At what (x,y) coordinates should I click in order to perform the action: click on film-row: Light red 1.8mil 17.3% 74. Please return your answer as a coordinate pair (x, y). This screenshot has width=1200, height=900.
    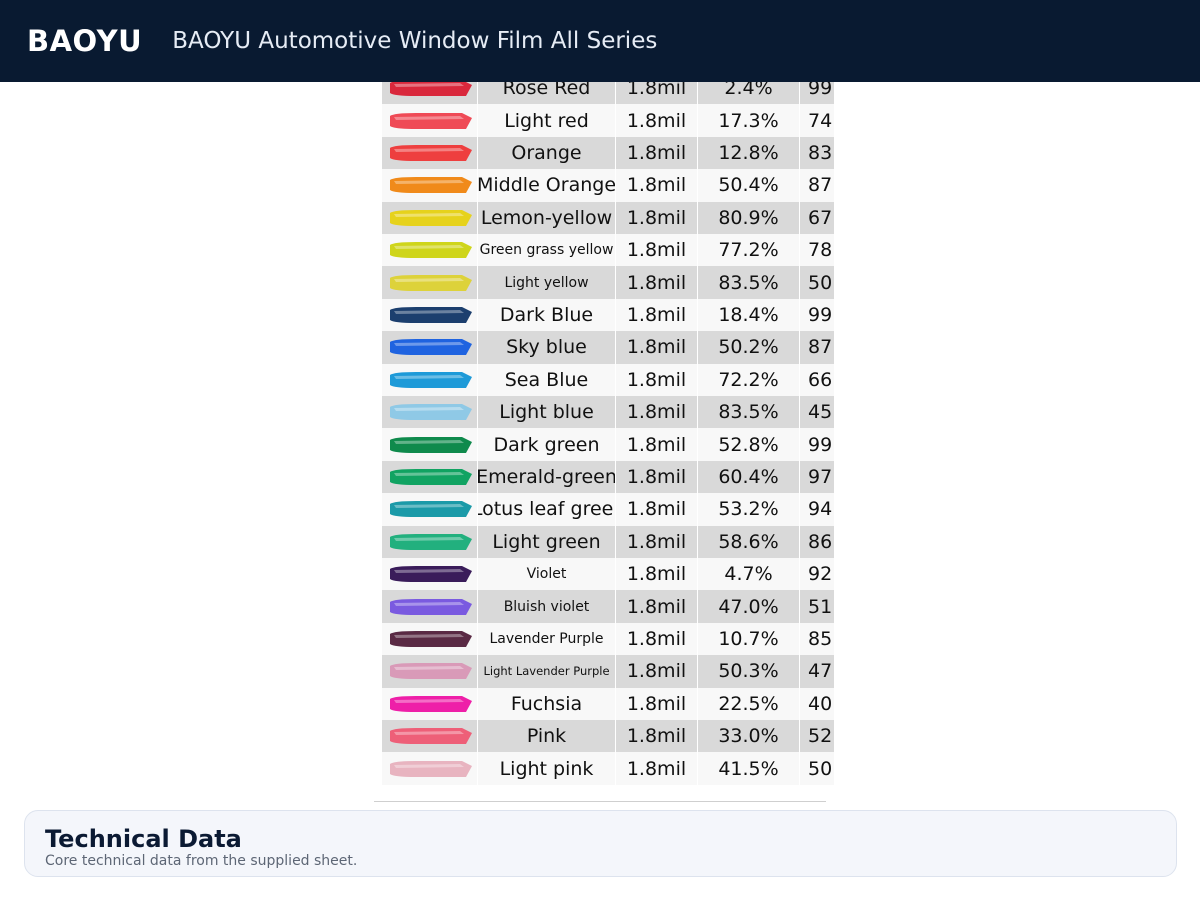
    Looking at the image, I should click on (608, 120).